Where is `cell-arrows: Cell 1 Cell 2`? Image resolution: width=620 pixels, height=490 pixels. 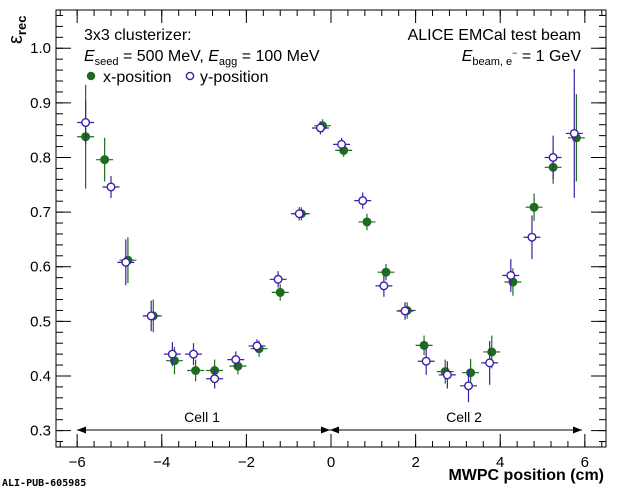
cell-arrows: Cell 1 Cell 2 is located at coordinates (329, 421).